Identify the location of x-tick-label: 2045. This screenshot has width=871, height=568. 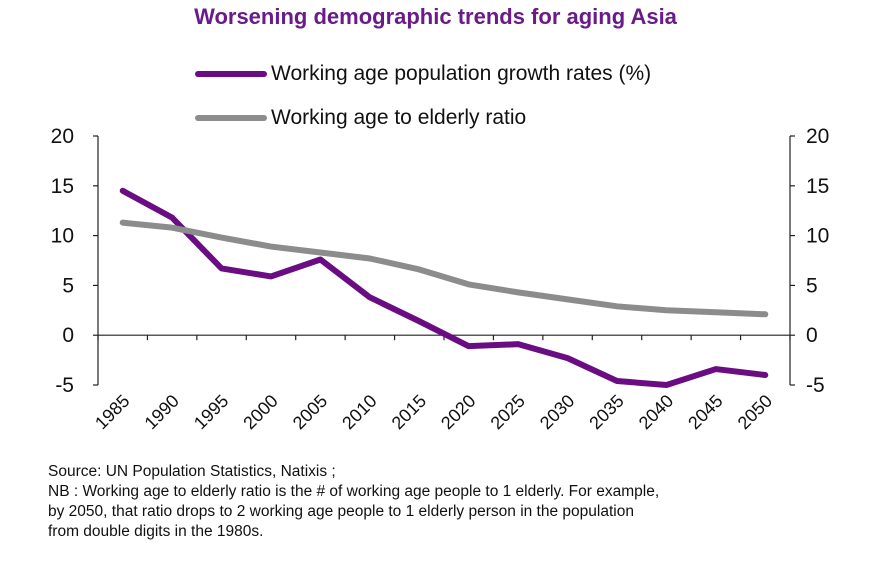
(705, 412).